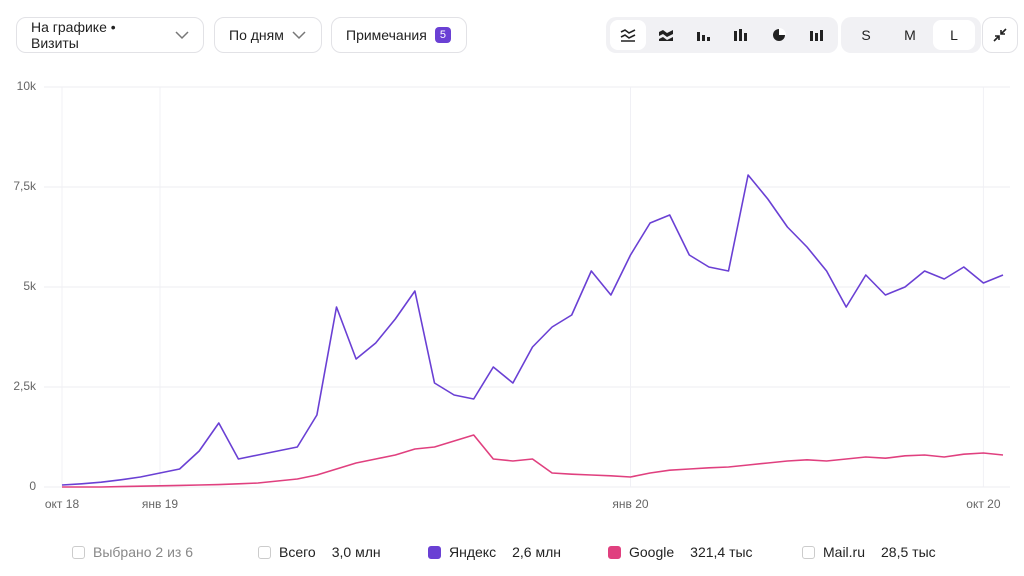 Image resolution: width=1024 pixels, height=576 pixels. Describe the element at coordinates (816, 35) in the screenshot. I see `column-chart-button` at that location.